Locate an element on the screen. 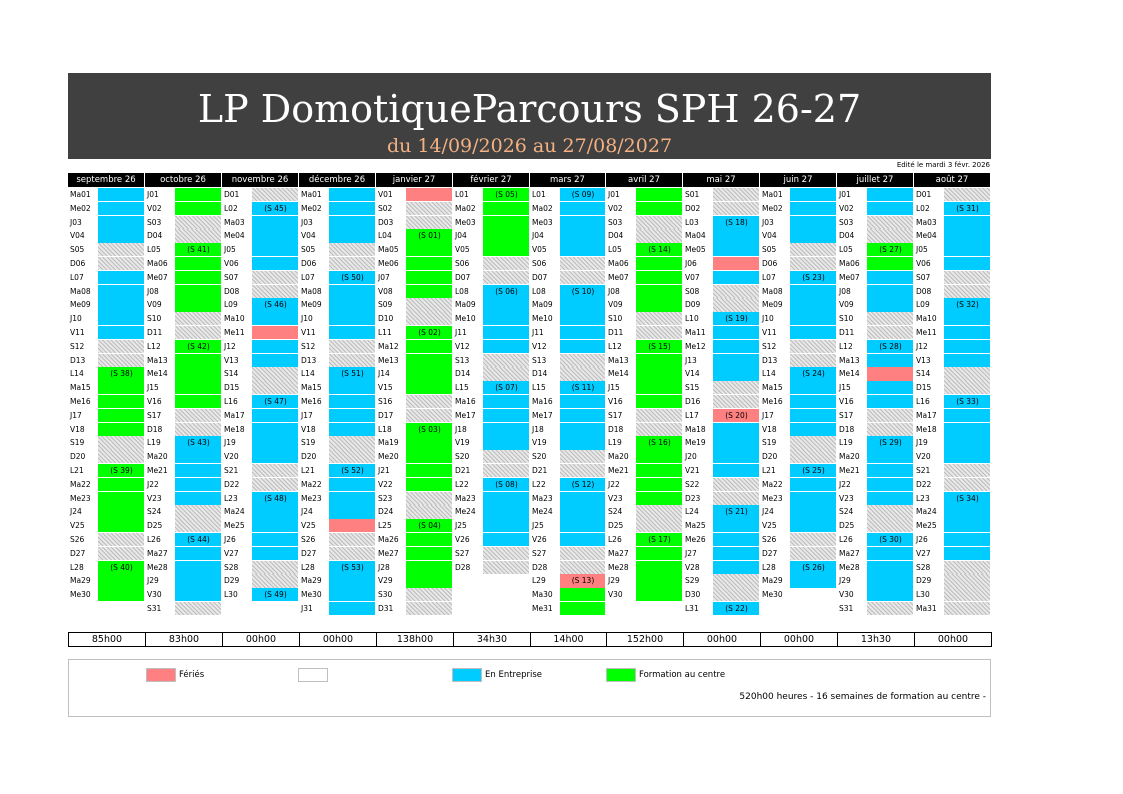 Image resolution: width=1123 pixels, height=794 pixels. day-label: J19 is located at coordinates (237, 443).